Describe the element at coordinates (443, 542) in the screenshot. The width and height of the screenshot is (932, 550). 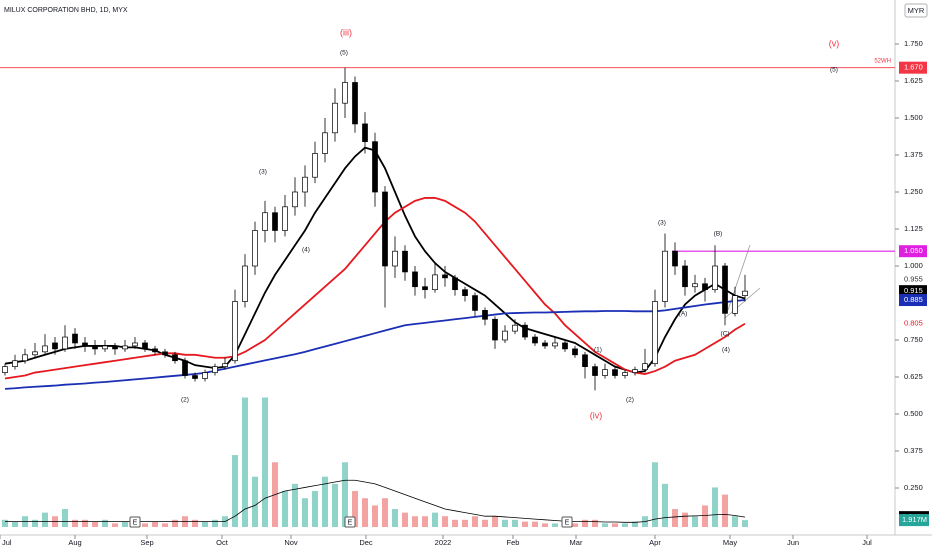
I see `x-tick-label: 2022` at that location.